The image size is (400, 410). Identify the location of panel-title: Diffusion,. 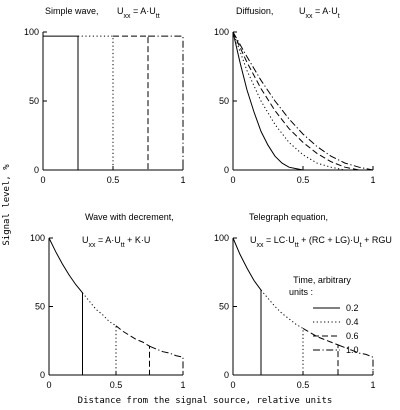
(254, 11).